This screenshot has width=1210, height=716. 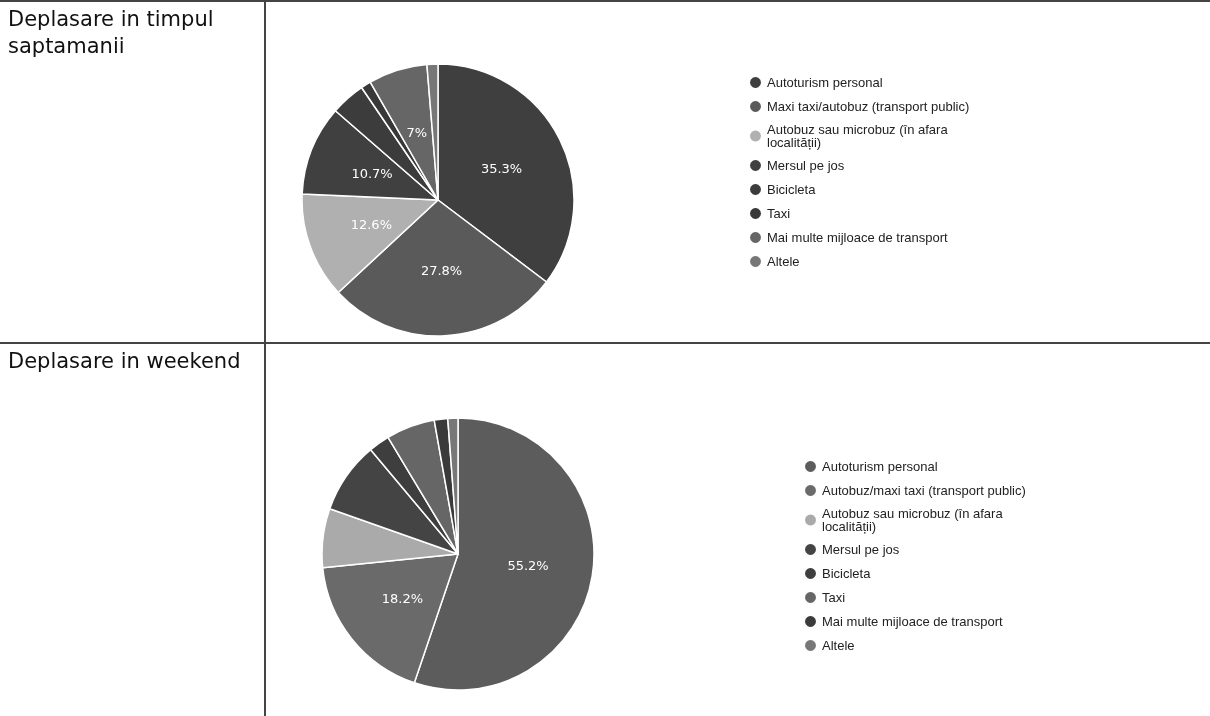 What do you see at coordinates (133, 173) in the screenshot?
I see `text: Deplasare in timpul saptamanii` at bounding box center [133, 173].